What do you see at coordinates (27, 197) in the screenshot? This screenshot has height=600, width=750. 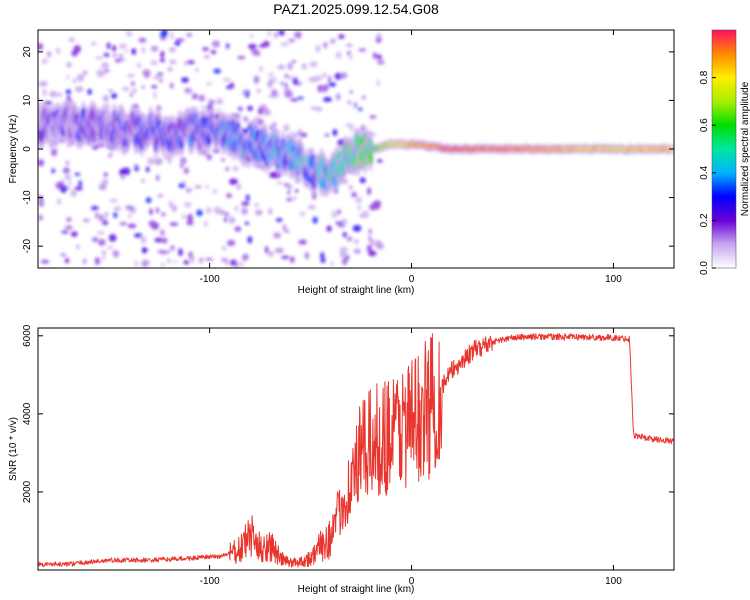 I see `y-tick-label: -10` at bounding box center [27, 197].